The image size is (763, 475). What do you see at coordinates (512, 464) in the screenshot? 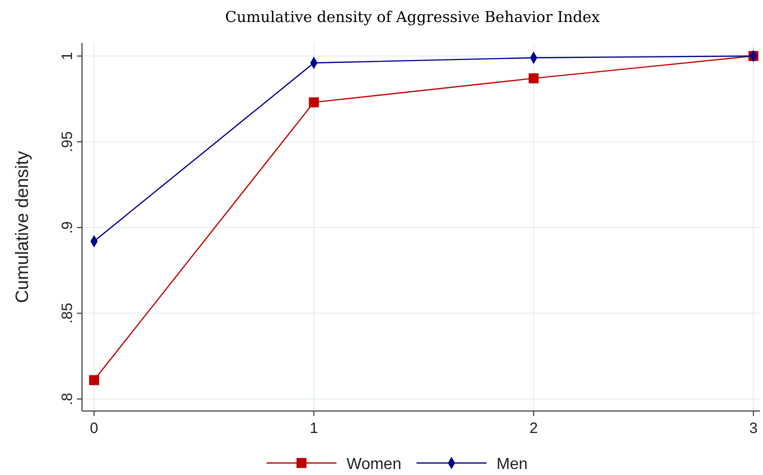
I see `legend-label: Men` at bounding box center [512, 464].